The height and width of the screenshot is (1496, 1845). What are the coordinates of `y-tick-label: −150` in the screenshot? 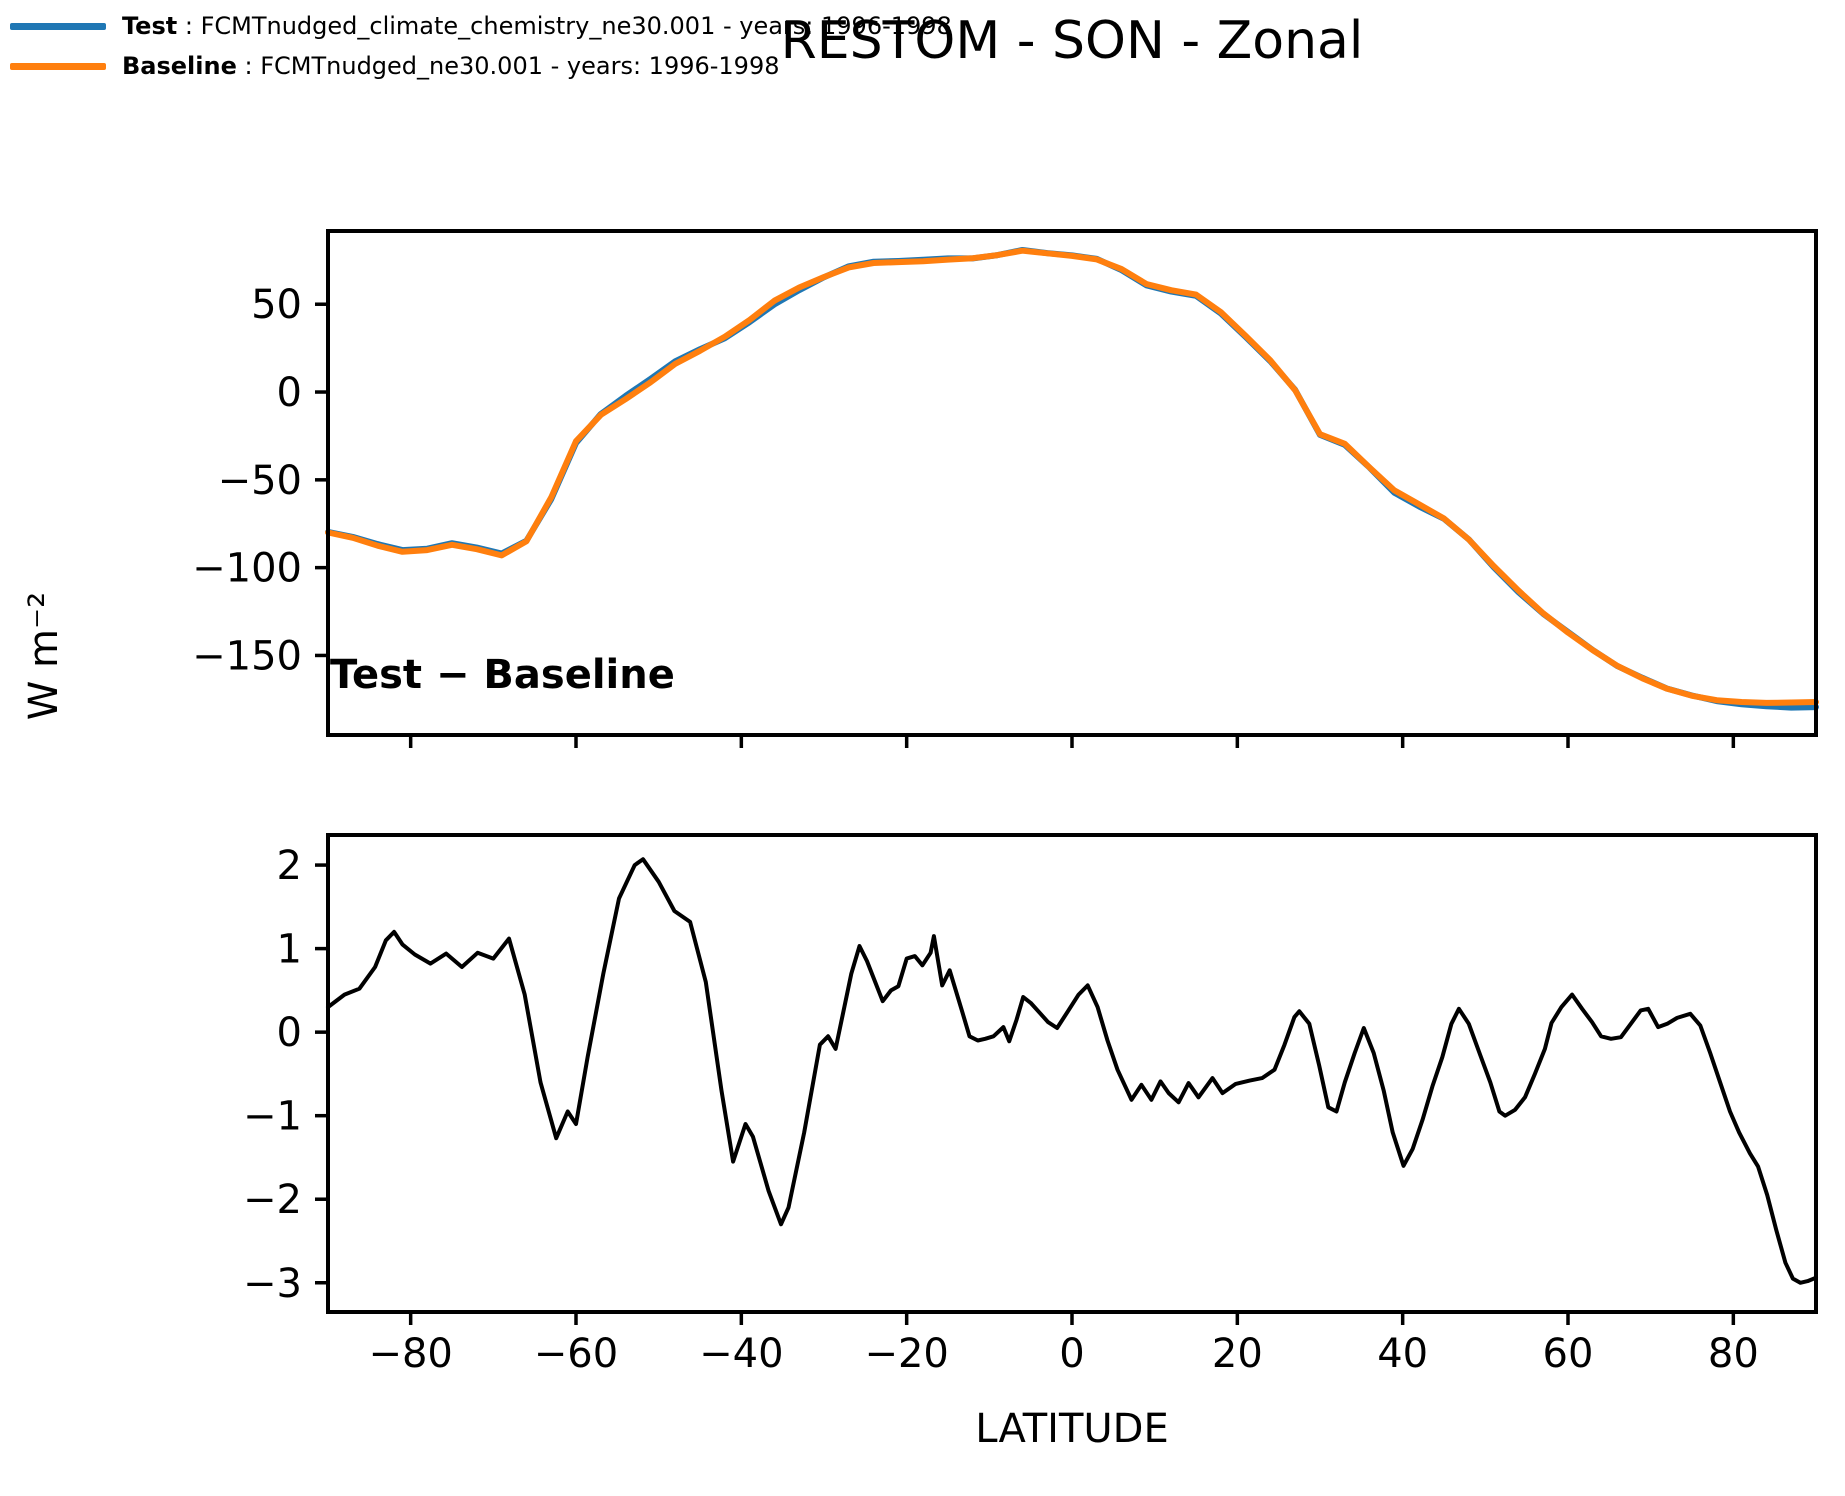 It's located at (247, 656).